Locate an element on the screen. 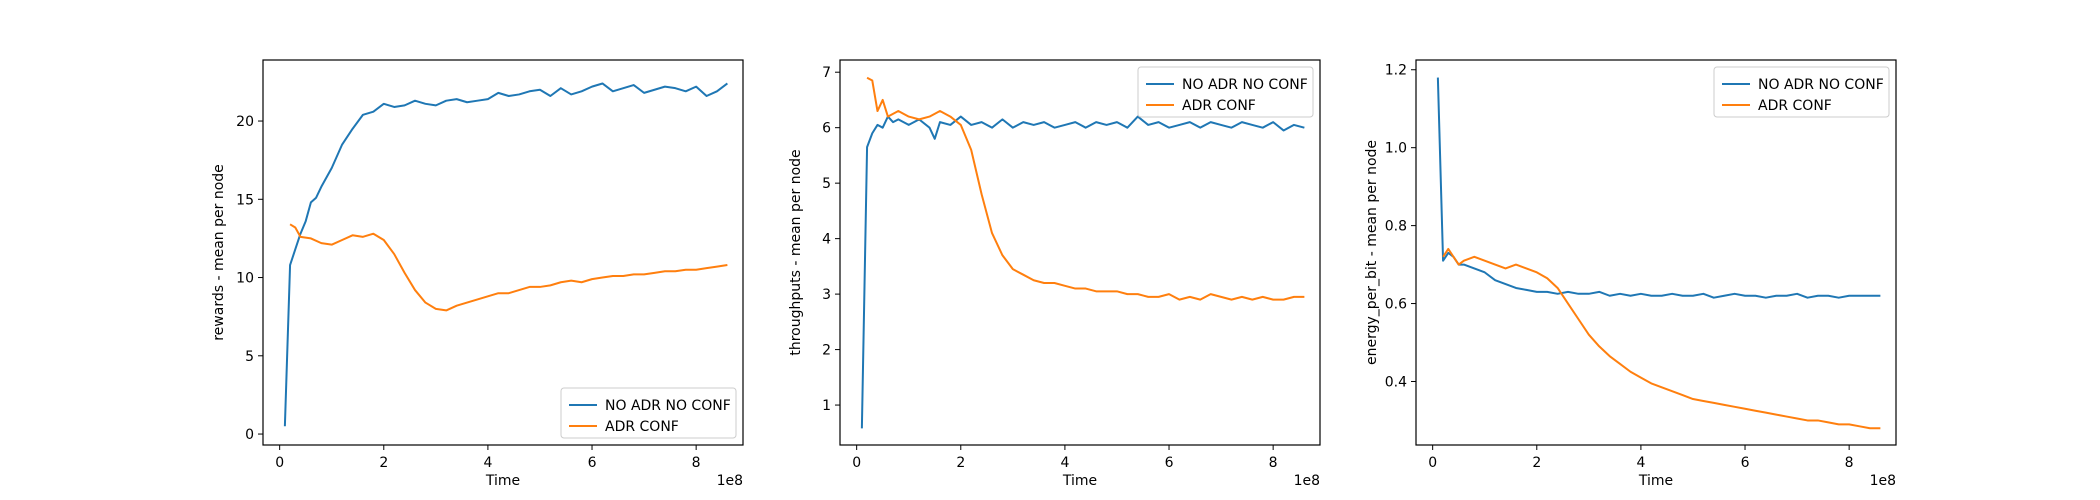  y-axis-label: rewards - mean per node is located at coordinates (219, 252).